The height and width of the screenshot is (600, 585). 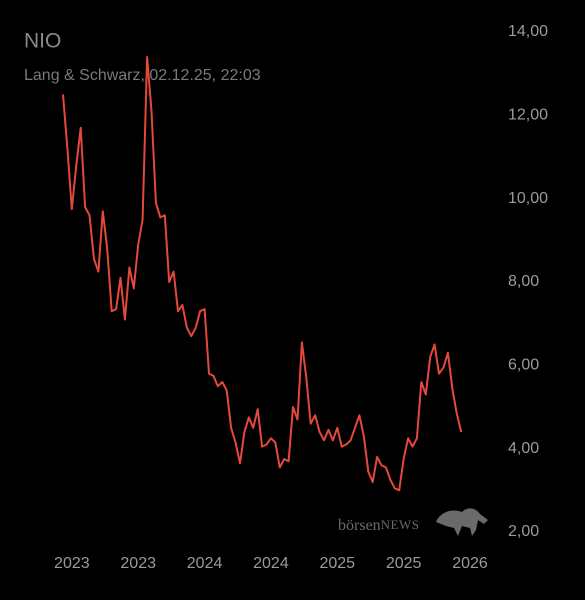 I want to click on chart-title: NIO, so click(x=42, y=41).